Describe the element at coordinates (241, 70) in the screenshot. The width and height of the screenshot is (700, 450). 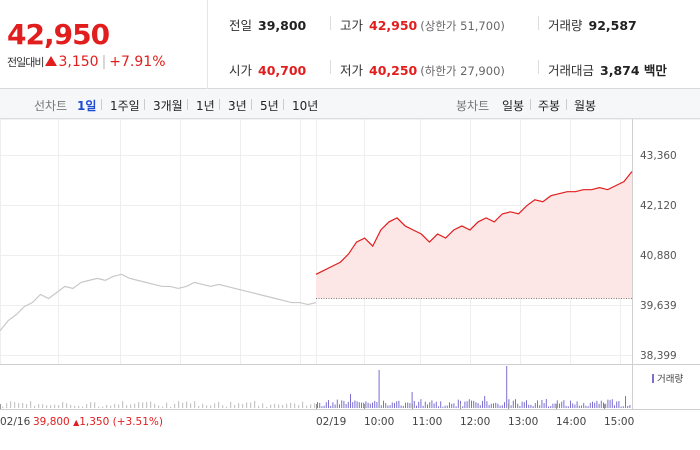
I see `stat-label: 시가` at that location.